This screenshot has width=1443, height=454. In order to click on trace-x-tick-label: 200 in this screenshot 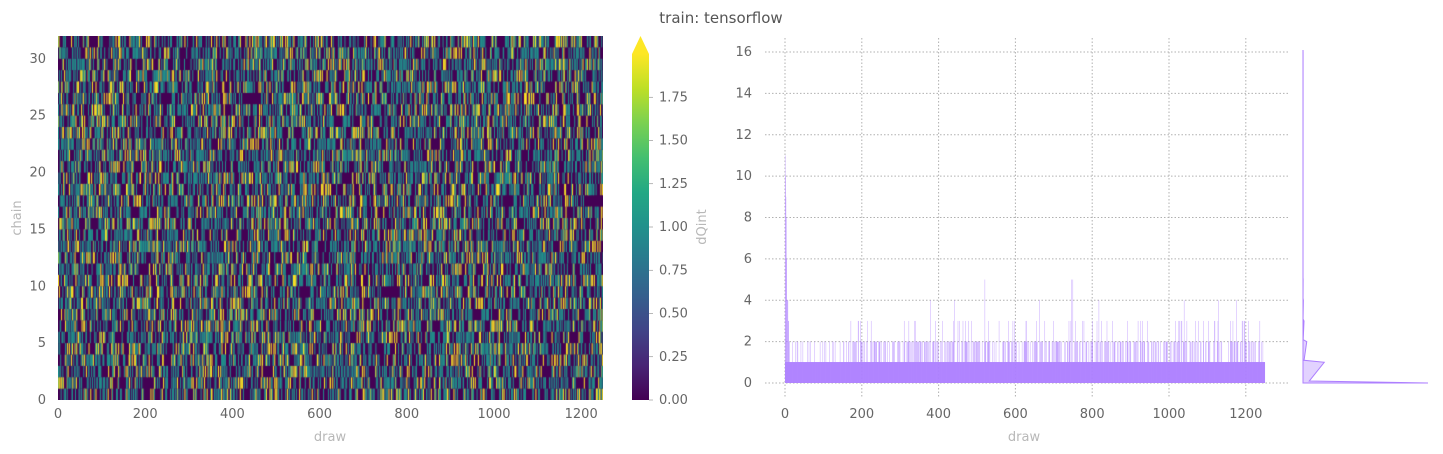, I will do `click(861, 414)`.